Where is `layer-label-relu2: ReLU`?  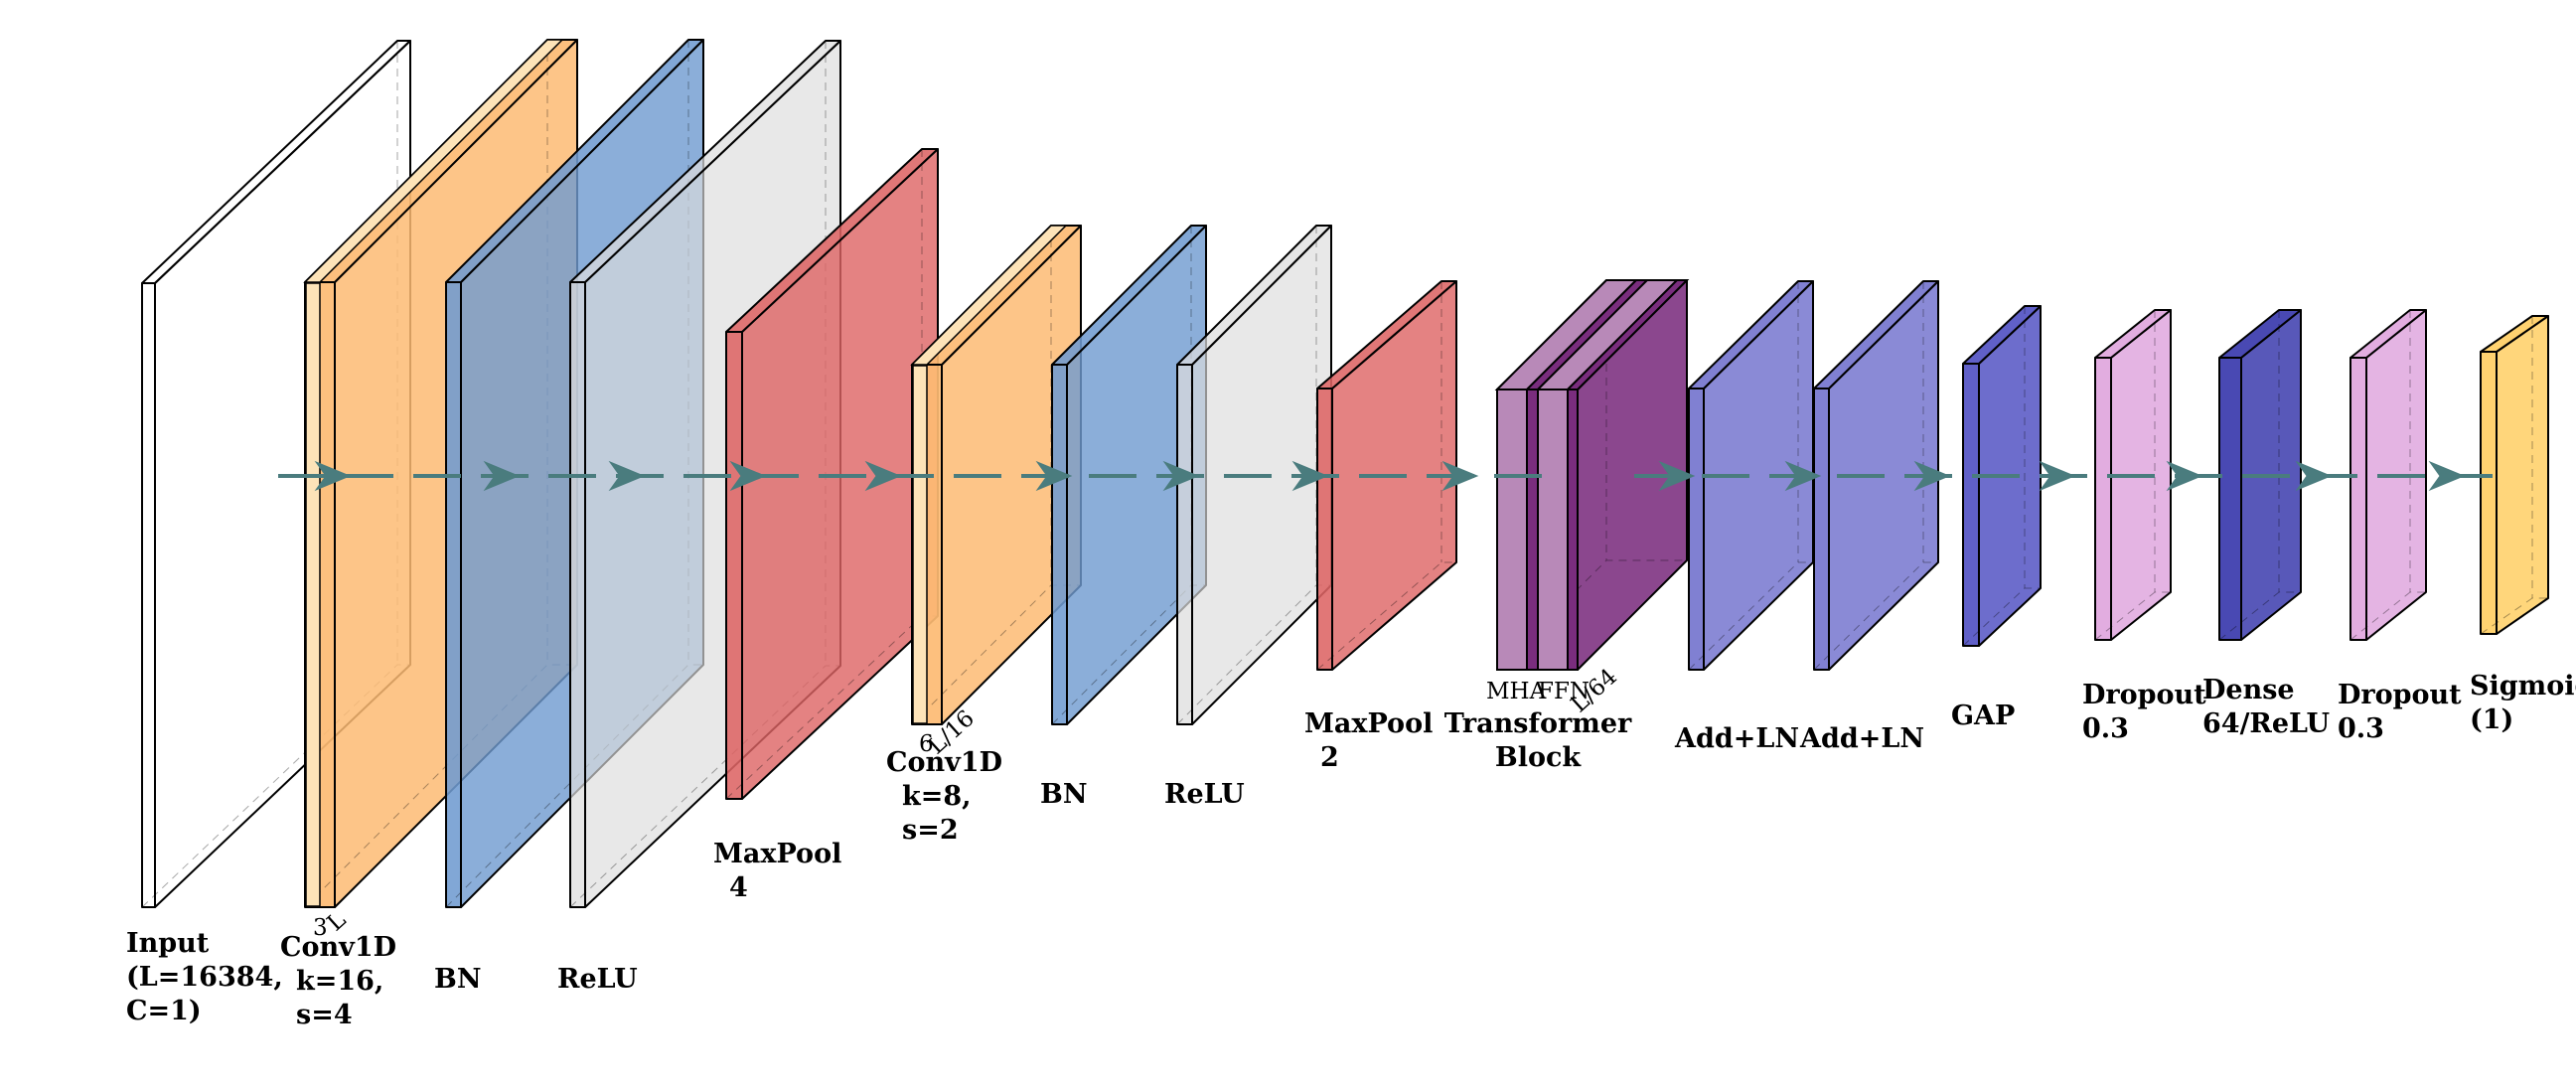
layer-label-relu2: ReLU is located at coordinates (1204, 794).